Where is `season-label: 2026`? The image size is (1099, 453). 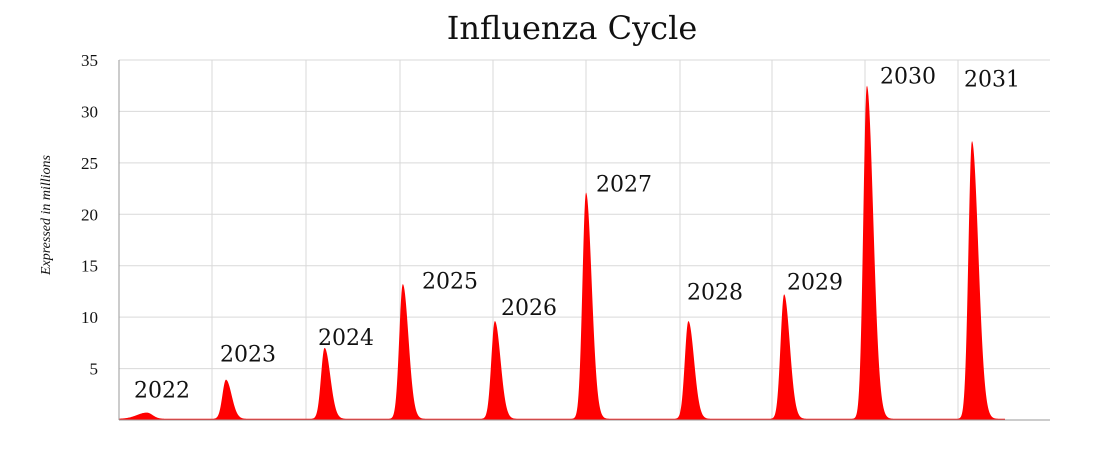
season-label: 2026 is located at coordinates (529, 308).